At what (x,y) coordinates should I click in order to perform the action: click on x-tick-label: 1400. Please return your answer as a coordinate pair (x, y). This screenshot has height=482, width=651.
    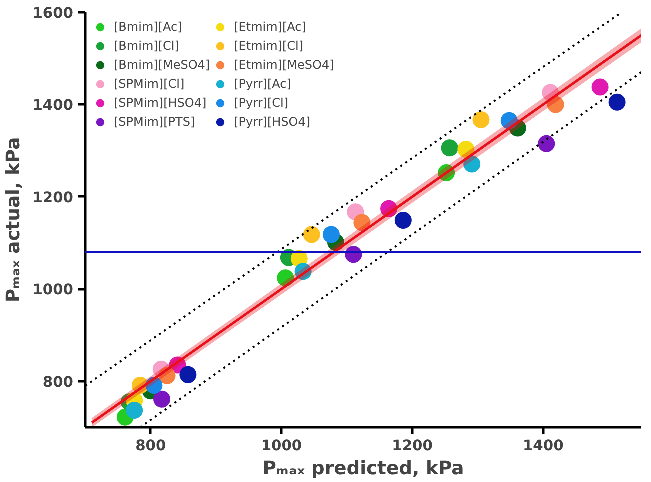
    Looking at the image, I should click on (543, 446).